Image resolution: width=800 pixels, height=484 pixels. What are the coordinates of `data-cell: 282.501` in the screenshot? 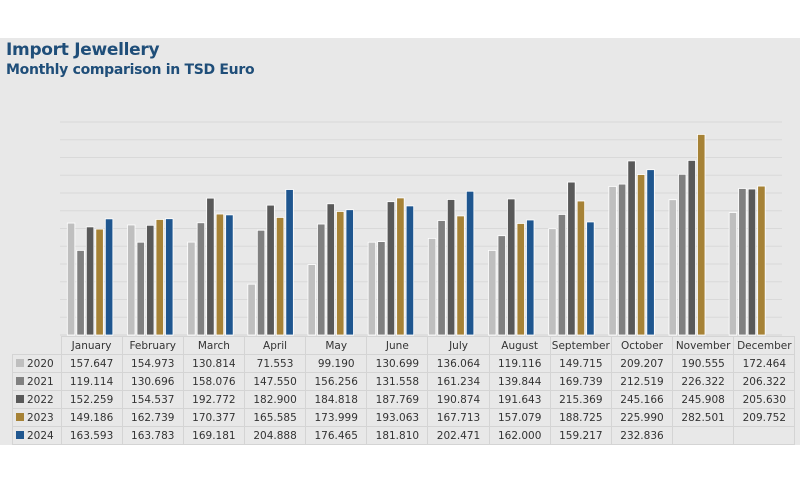 It's located at (703, 417).